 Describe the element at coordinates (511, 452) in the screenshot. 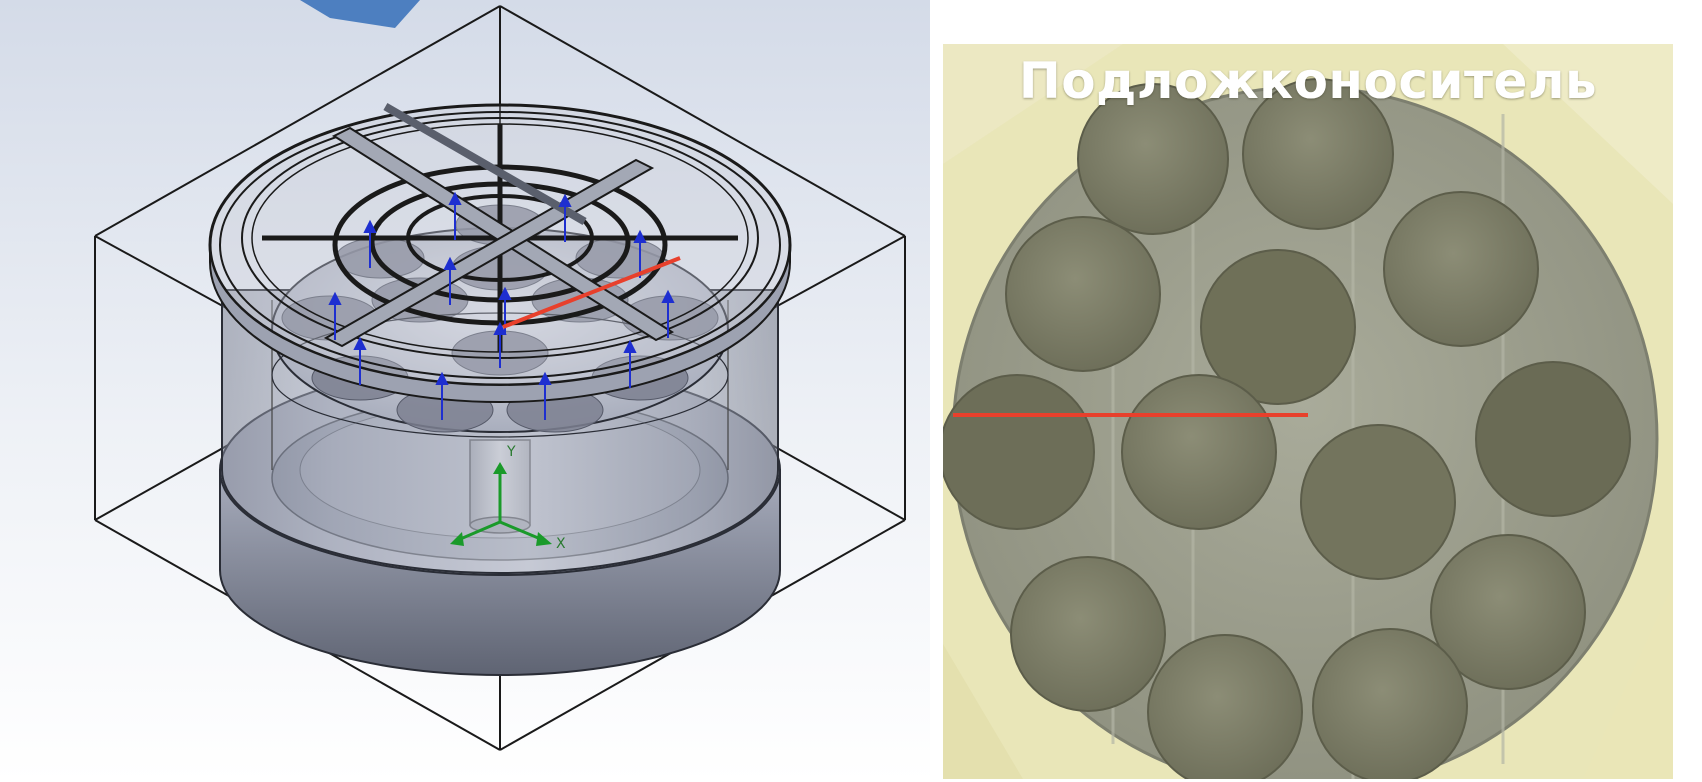

I see `axis-label-y: Y` at that location.